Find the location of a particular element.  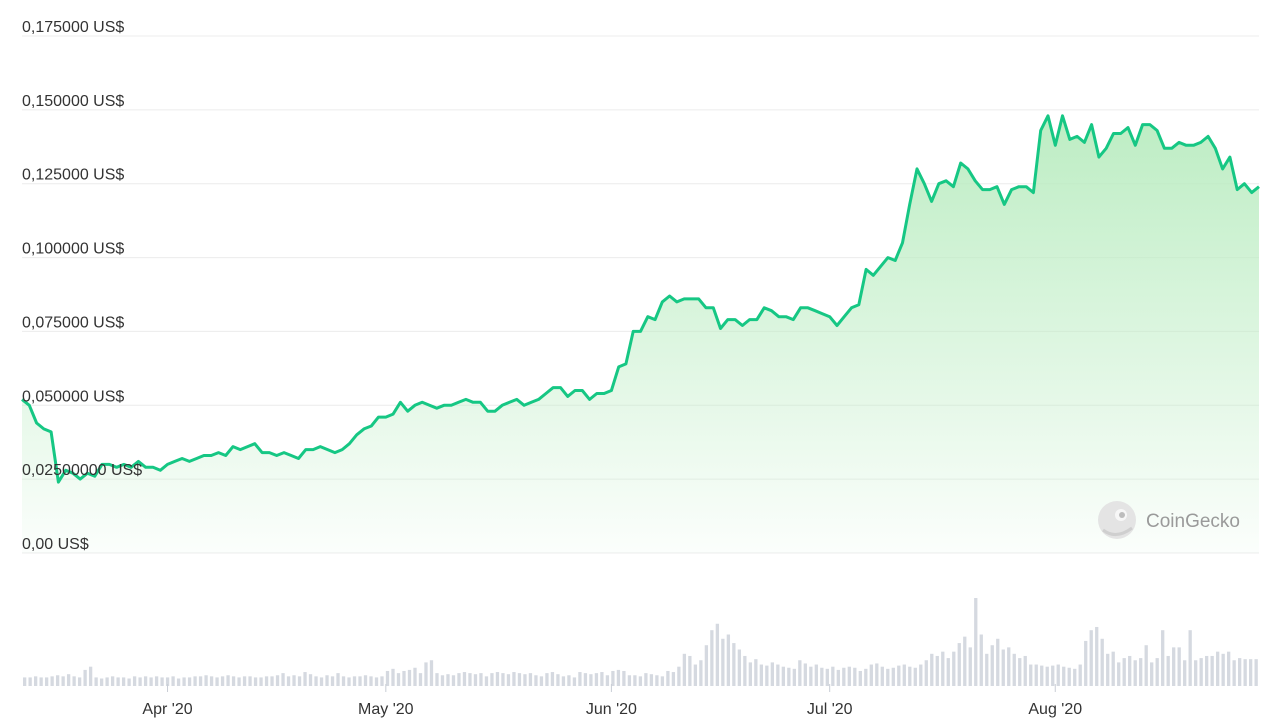

y-tick-label: 0,100000 US$ is located at coordinates (73, 249).